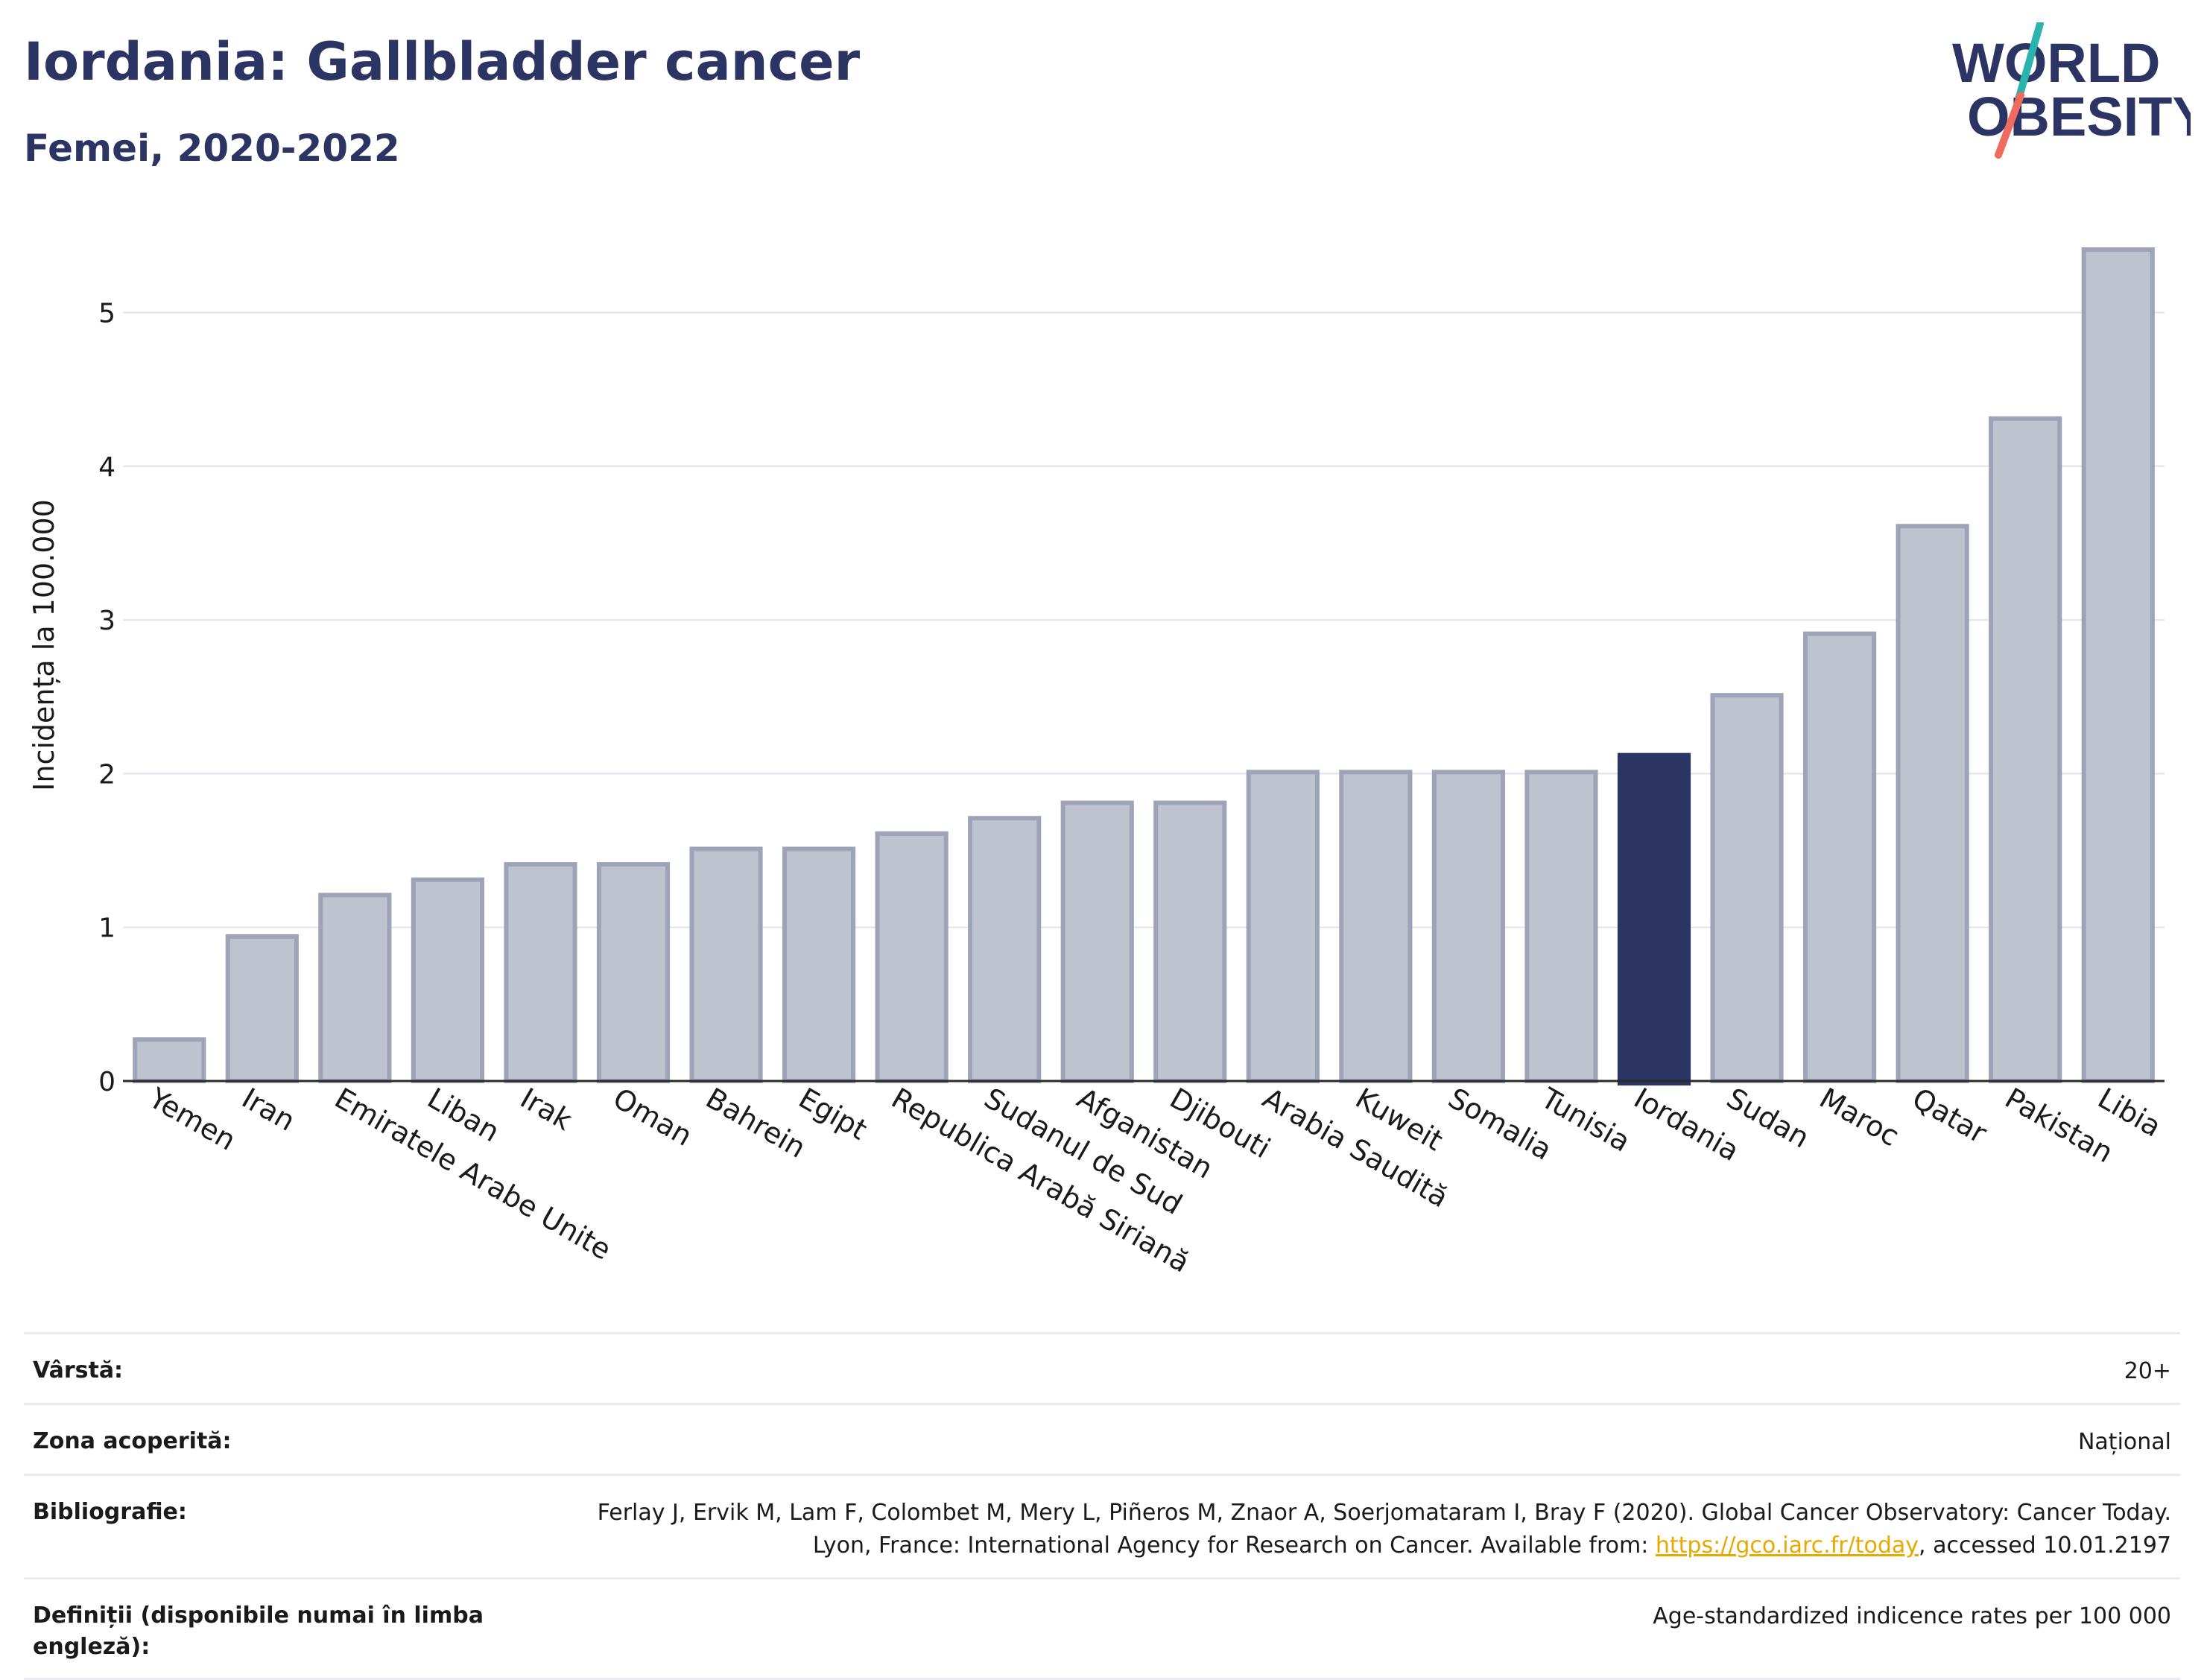 Image resolution: width=2204 pixels, height=1680 pixels. Describe the element at coordinates (106, 1082) in the screenshot. I see `y-tick-label: 0` at that location.